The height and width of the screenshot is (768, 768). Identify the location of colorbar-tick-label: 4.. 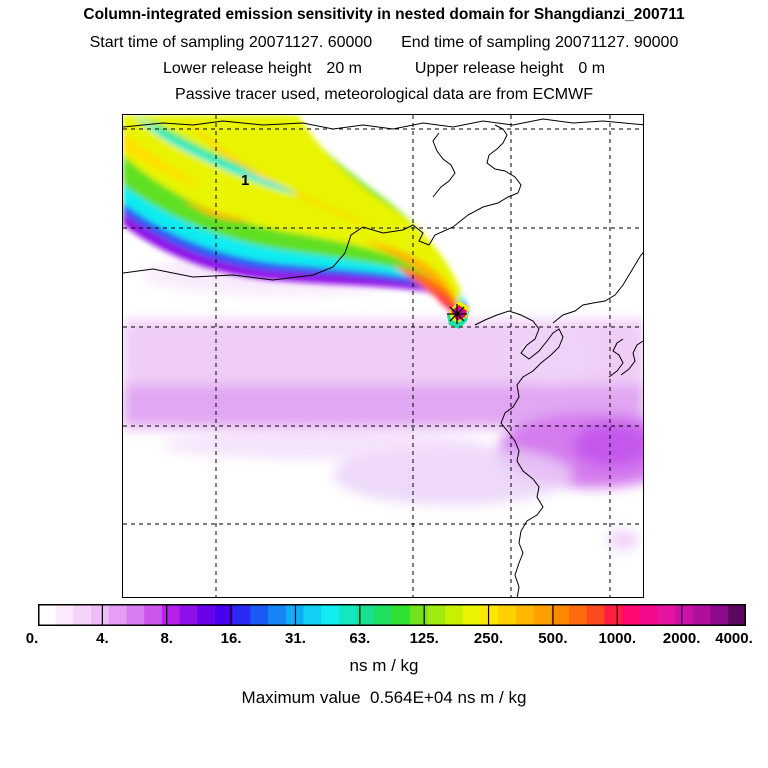
(102, 638).